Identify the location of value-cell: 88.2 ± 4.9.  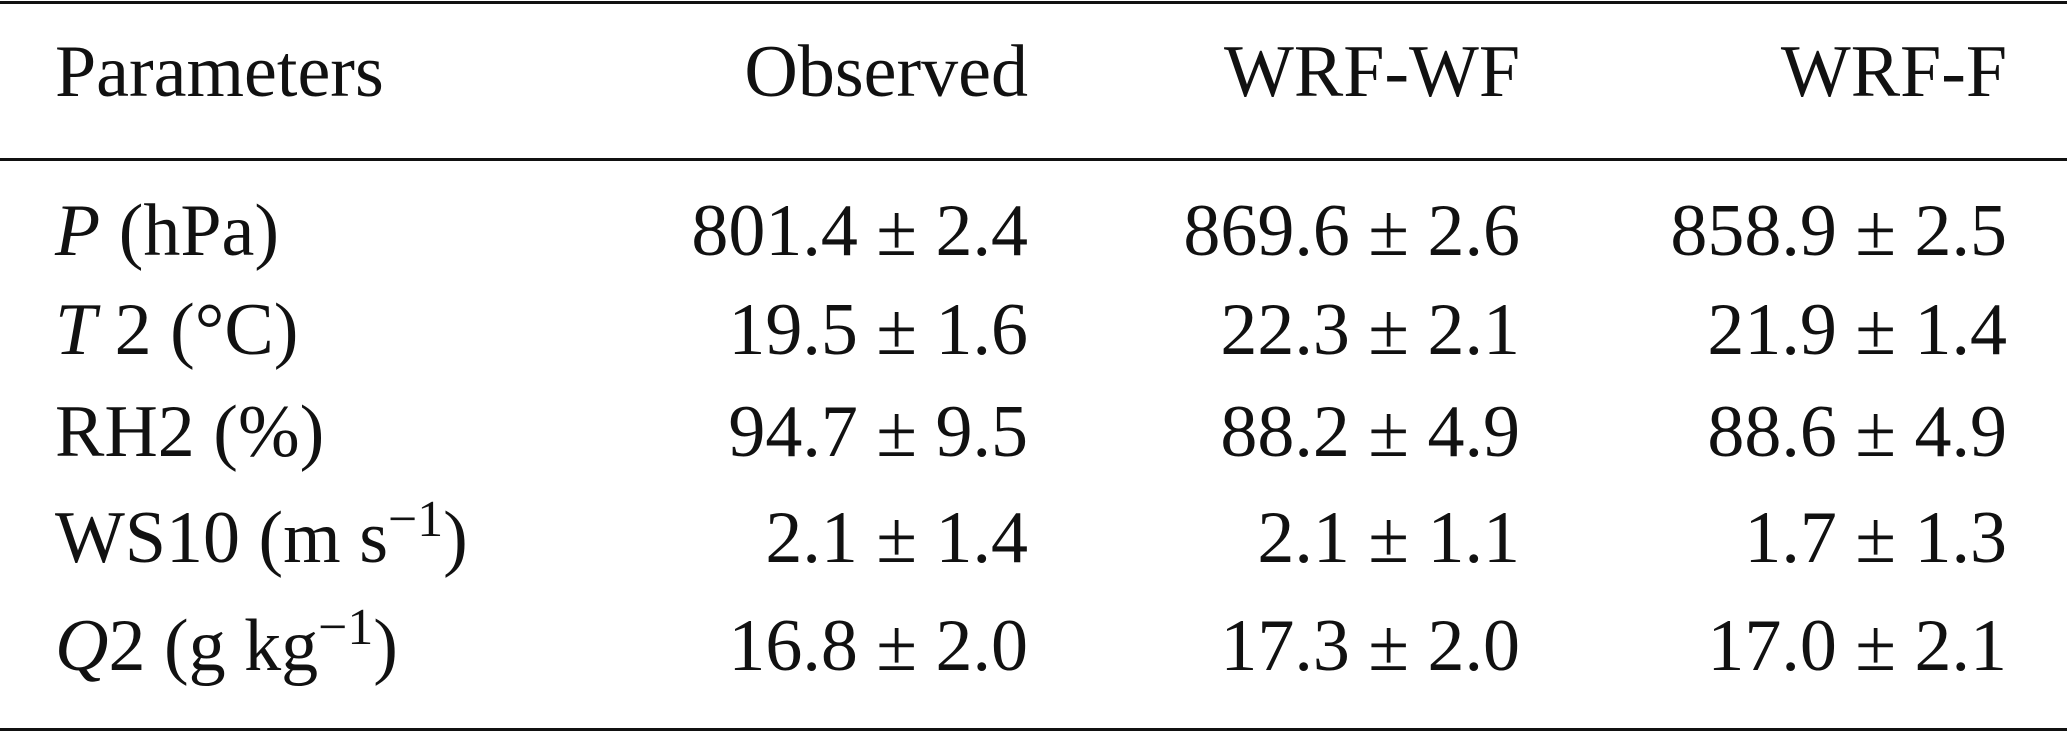
(1370, 432).